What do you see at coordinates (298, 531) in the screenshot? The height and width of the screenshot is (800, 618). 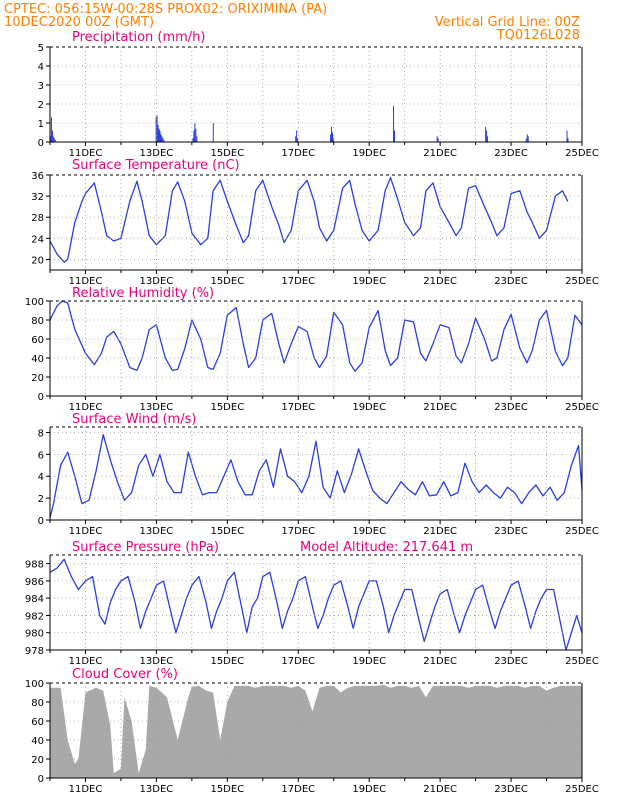 I see `wind-xtick-label: 17DEC` at bounding box center [298, 531].